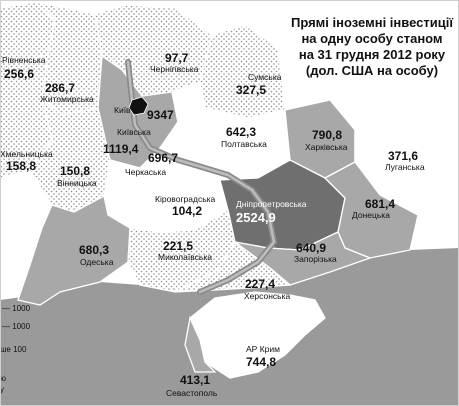 Image resolution: width=459 pixels, height=406 pixels. Describe the element at coordinates (134, 132) in the screenshot. I see `kyiv-oblast-name: Київська` at that location.